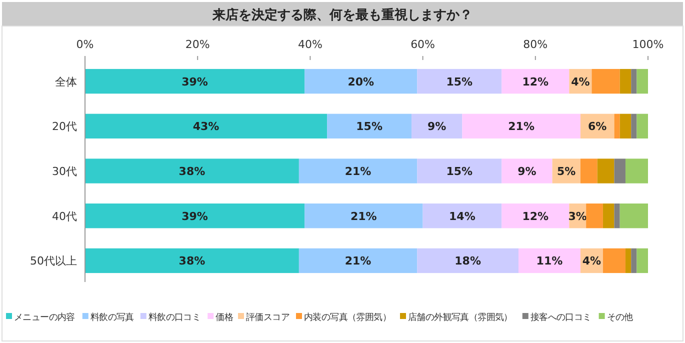 The height and width of the screenshot is (343, 685). I want to click on legend-label: 店舗の外観写真（雰囲気）, so click(460, 317).